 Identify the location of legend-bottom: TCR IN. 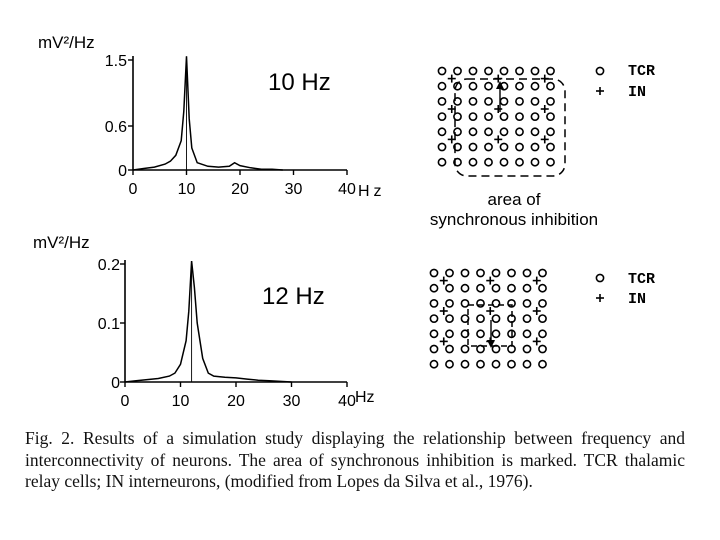
(625, 289).